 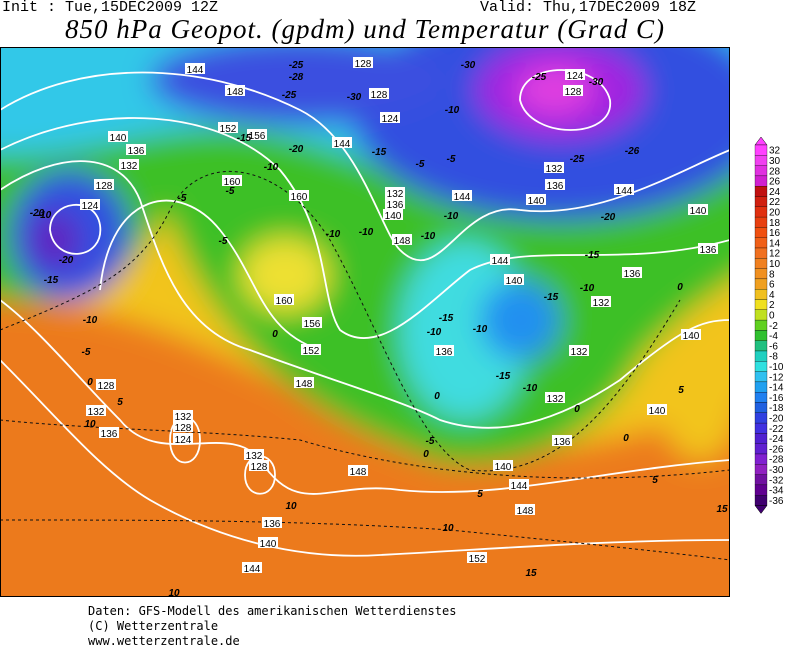 I want to click on legend-label: -24, so click(x=776, y=439).